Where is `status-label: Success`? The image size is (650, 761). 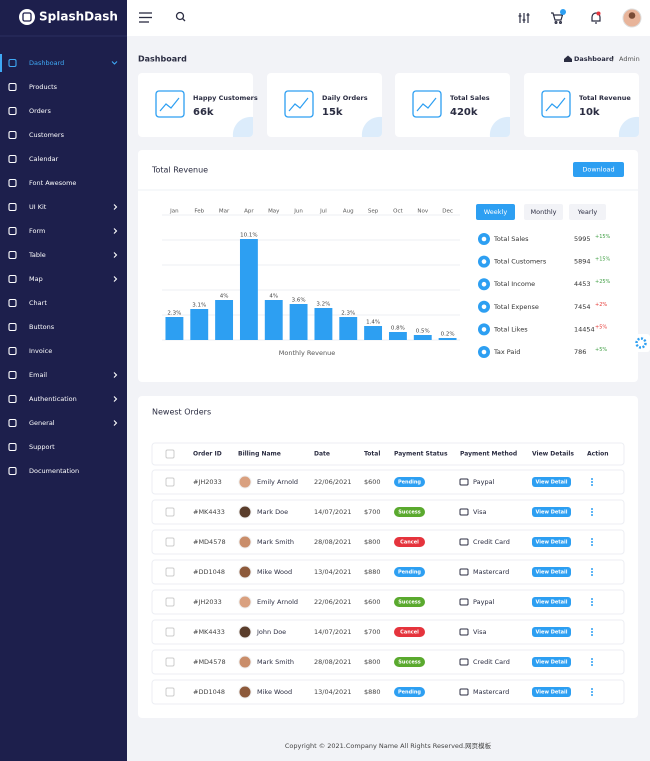
status-label: Success is located at coordinates (409, 663).